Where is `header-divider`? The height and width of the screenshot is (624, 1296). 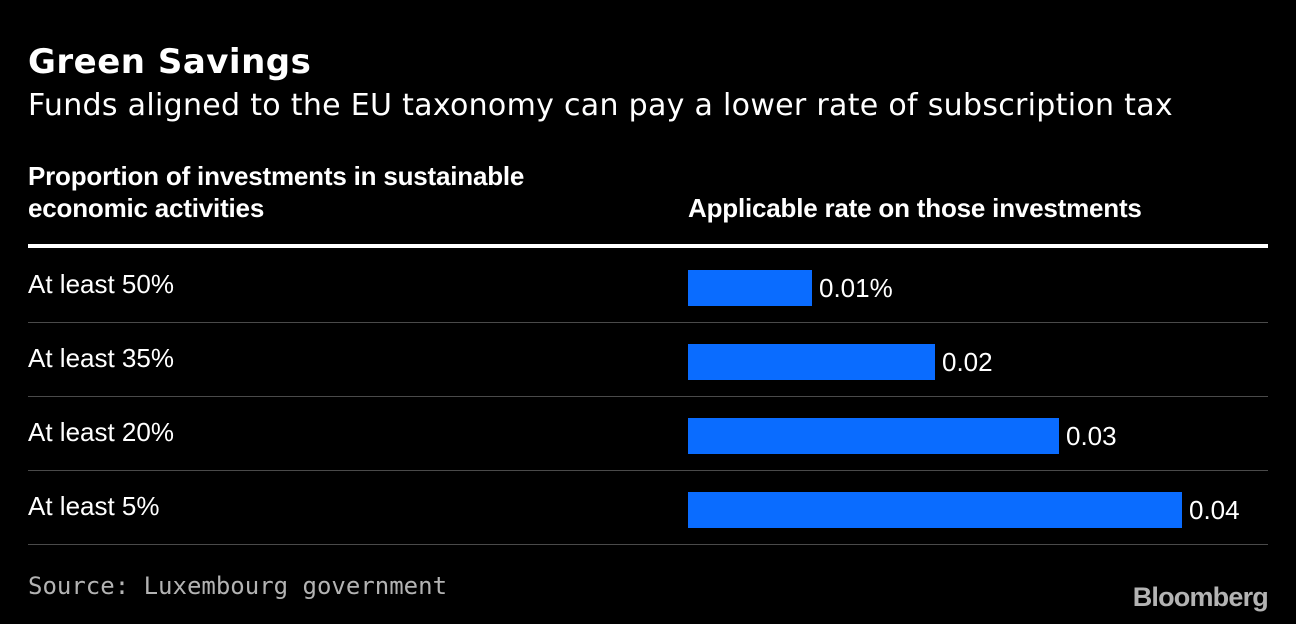
header-divider is located at coordinates (648, 246).